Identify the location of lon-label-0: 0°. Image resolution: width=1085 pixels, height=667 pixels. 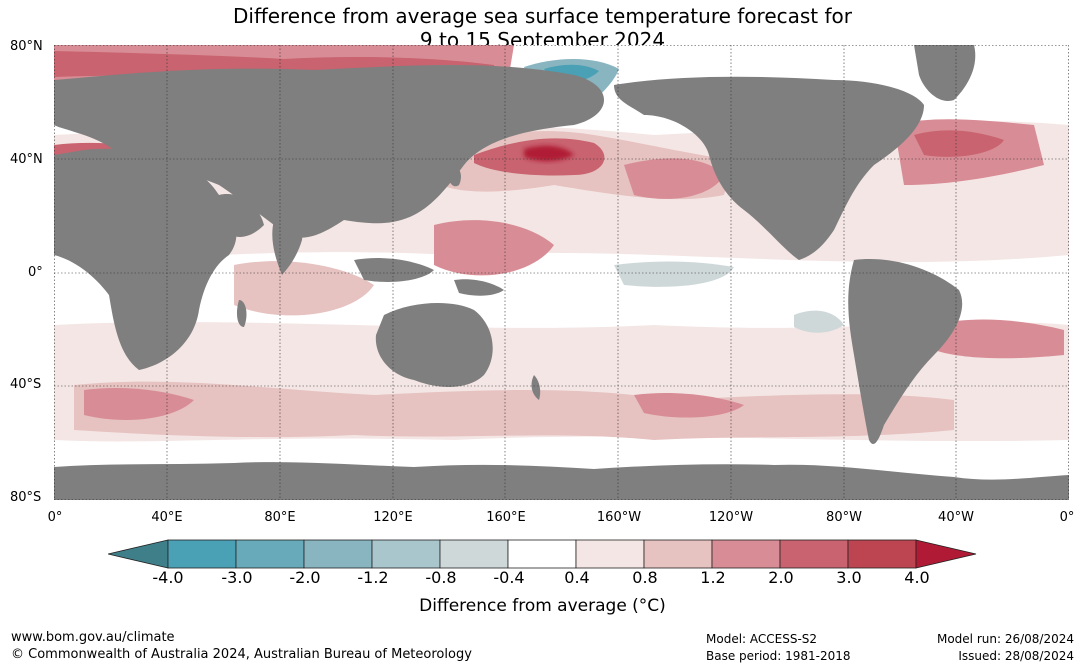
(55, 517).